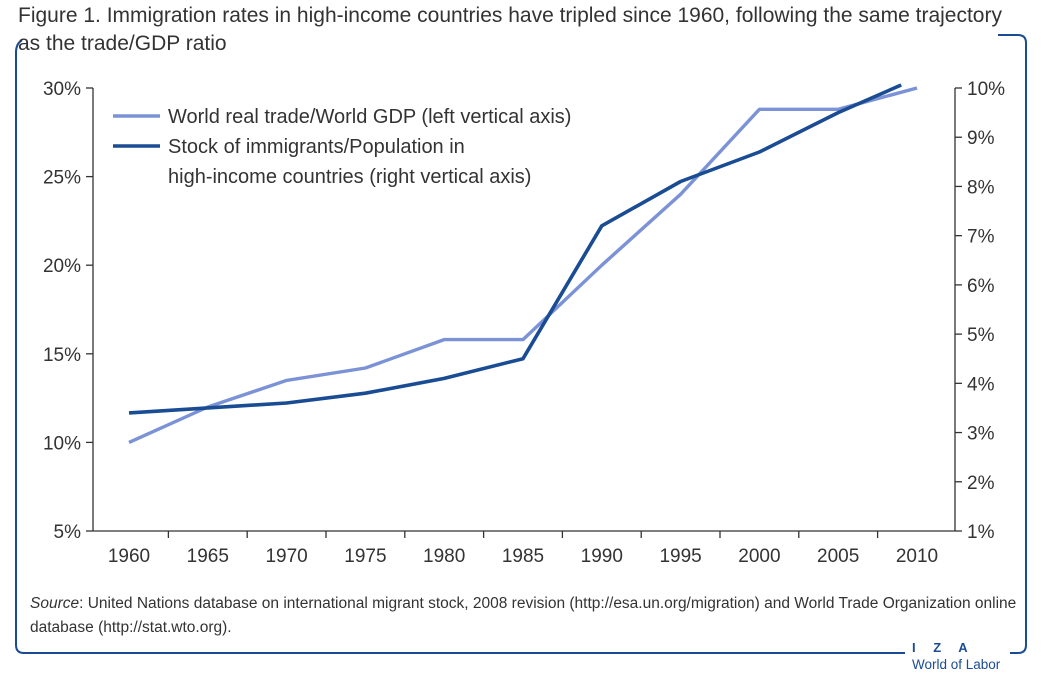 The height and width of the screenshot is (678, 1043). I want to click on x-tick-label: 1985, so click(523, 556).